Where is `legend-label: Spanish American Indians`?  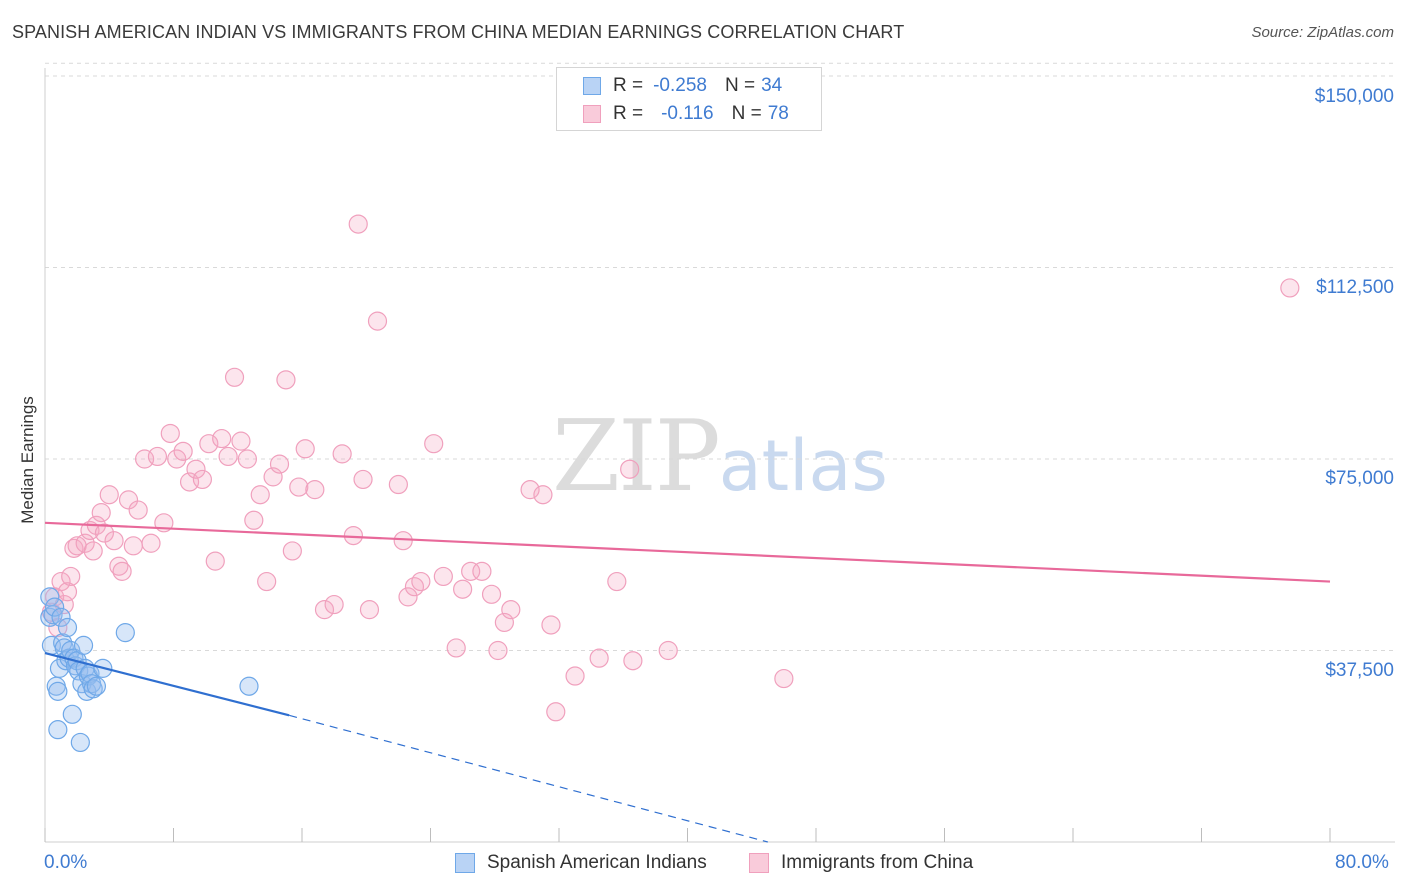
legend-label: Spanish American Indians is located at coordinates (597, 862).